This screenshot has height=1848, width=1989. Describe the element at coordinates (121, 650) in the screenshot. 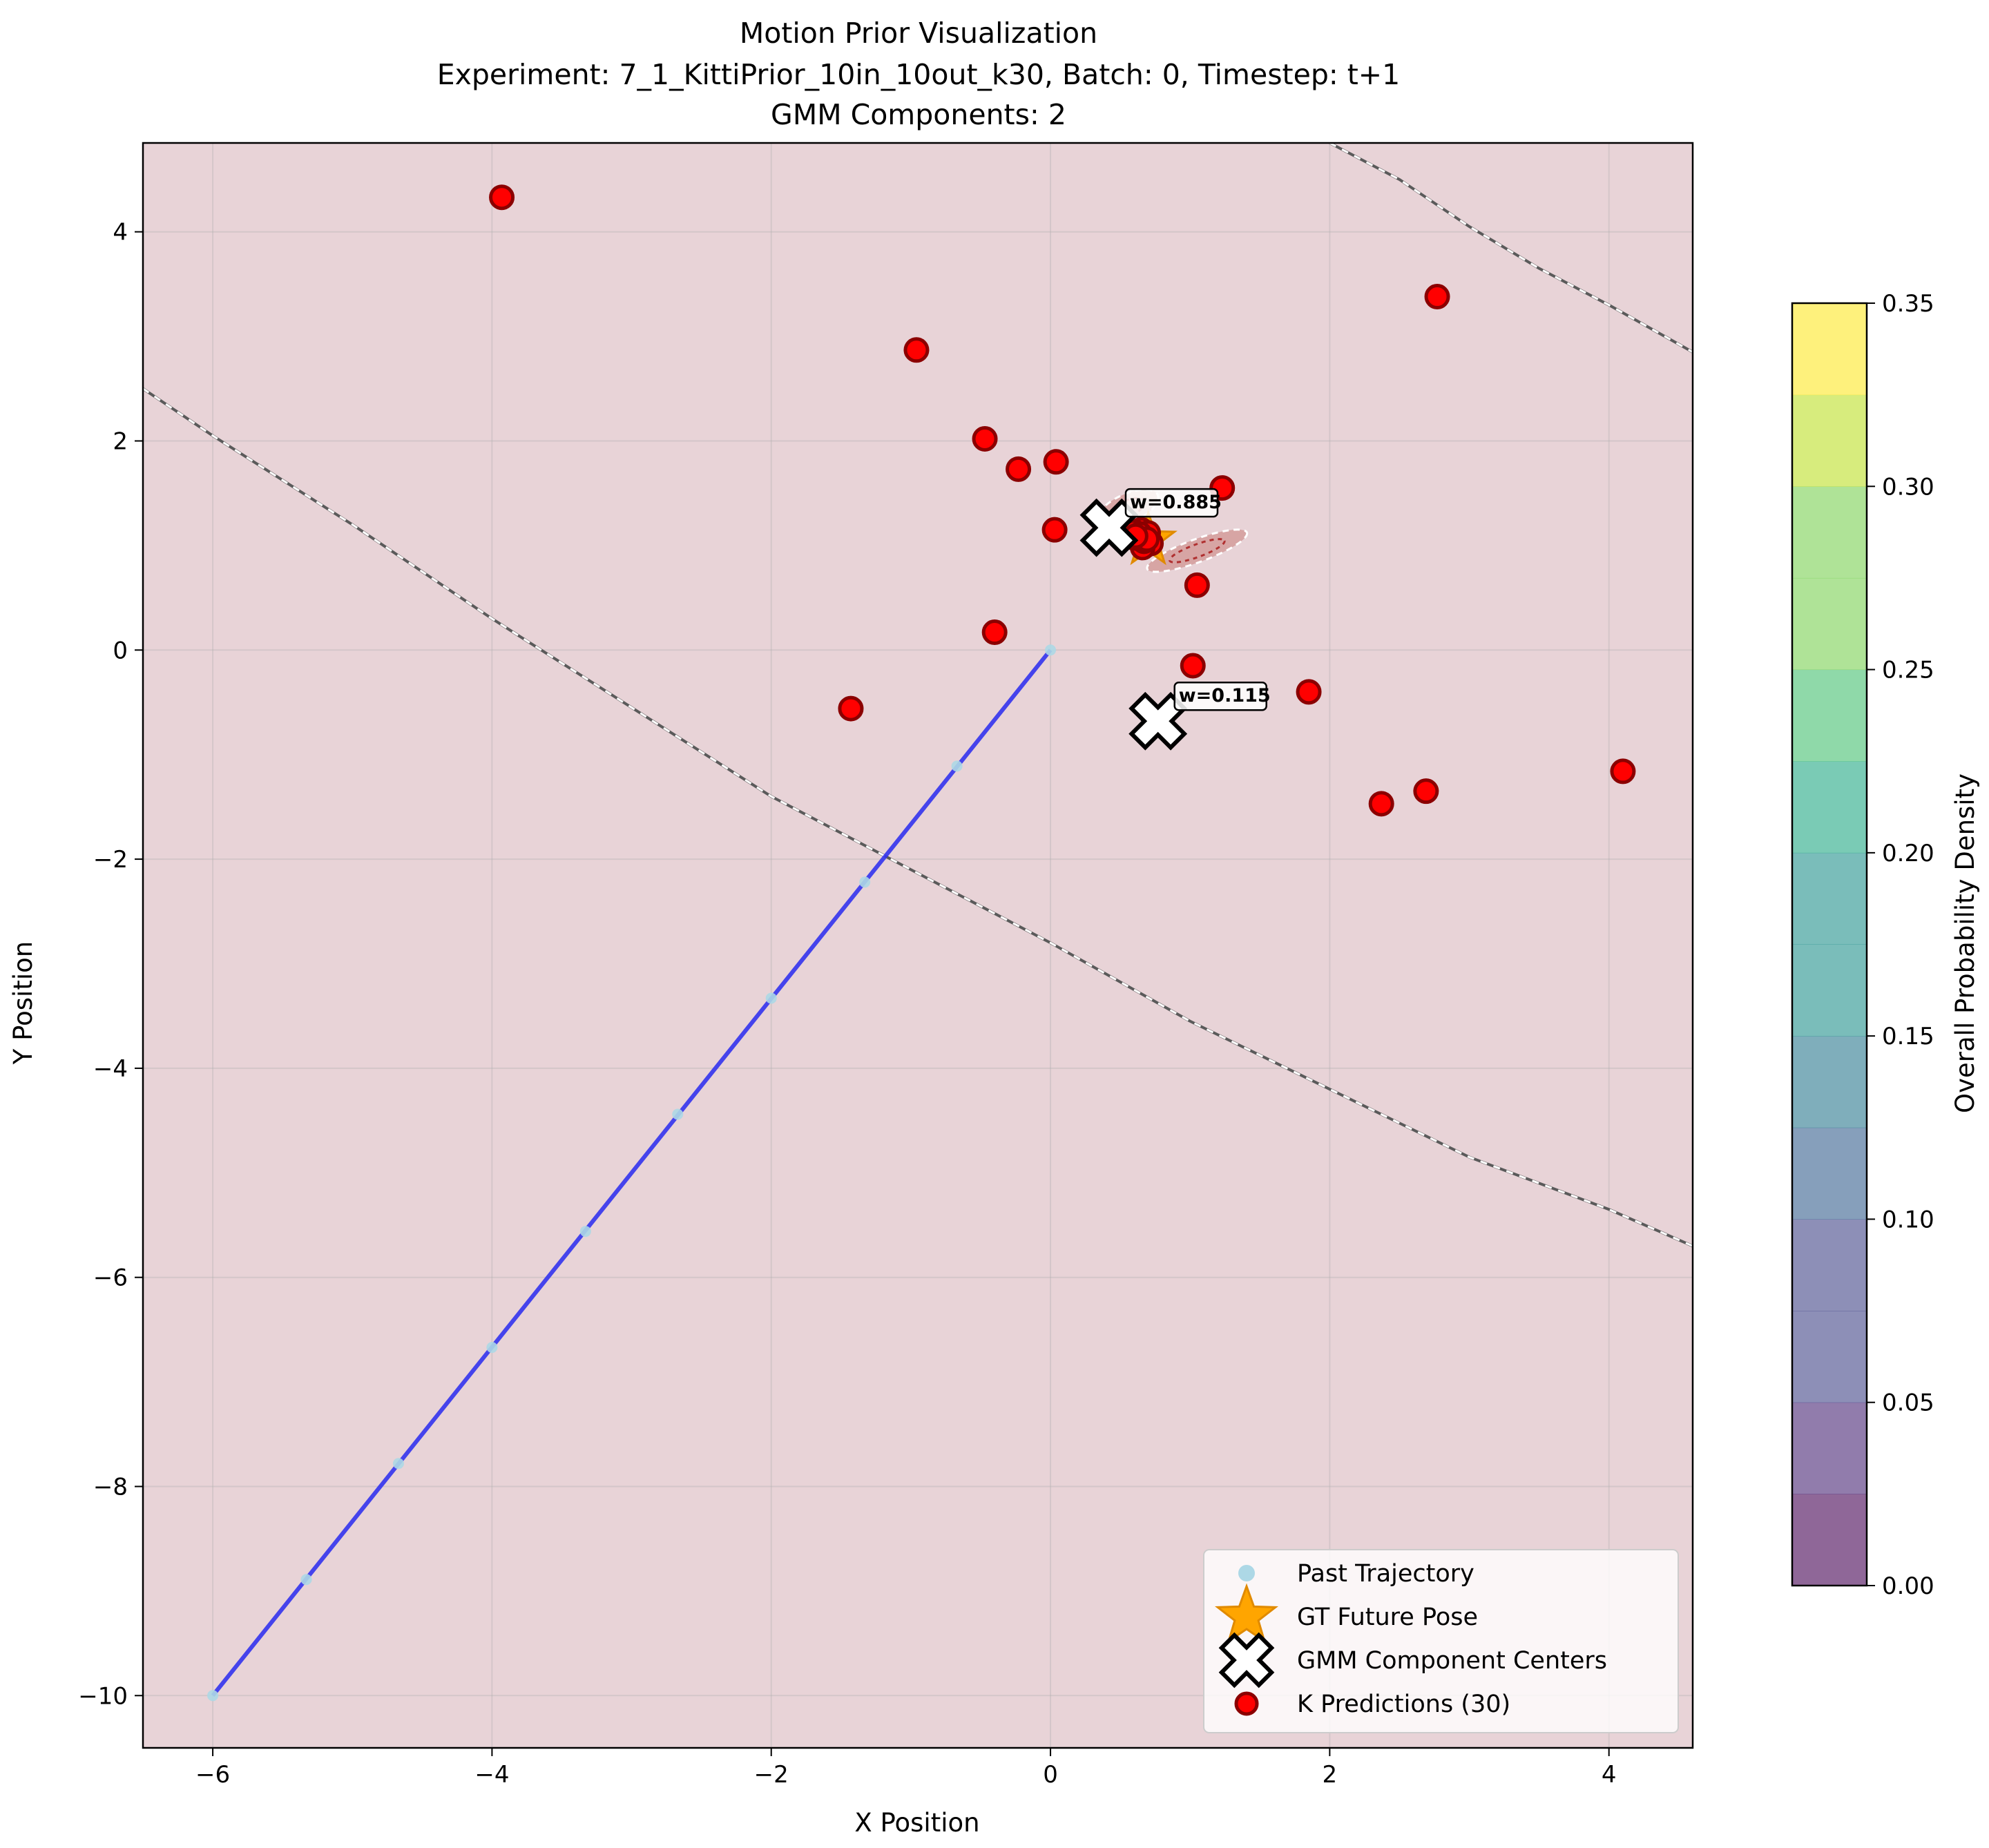

I see `y-tick-label: 0` at that location.